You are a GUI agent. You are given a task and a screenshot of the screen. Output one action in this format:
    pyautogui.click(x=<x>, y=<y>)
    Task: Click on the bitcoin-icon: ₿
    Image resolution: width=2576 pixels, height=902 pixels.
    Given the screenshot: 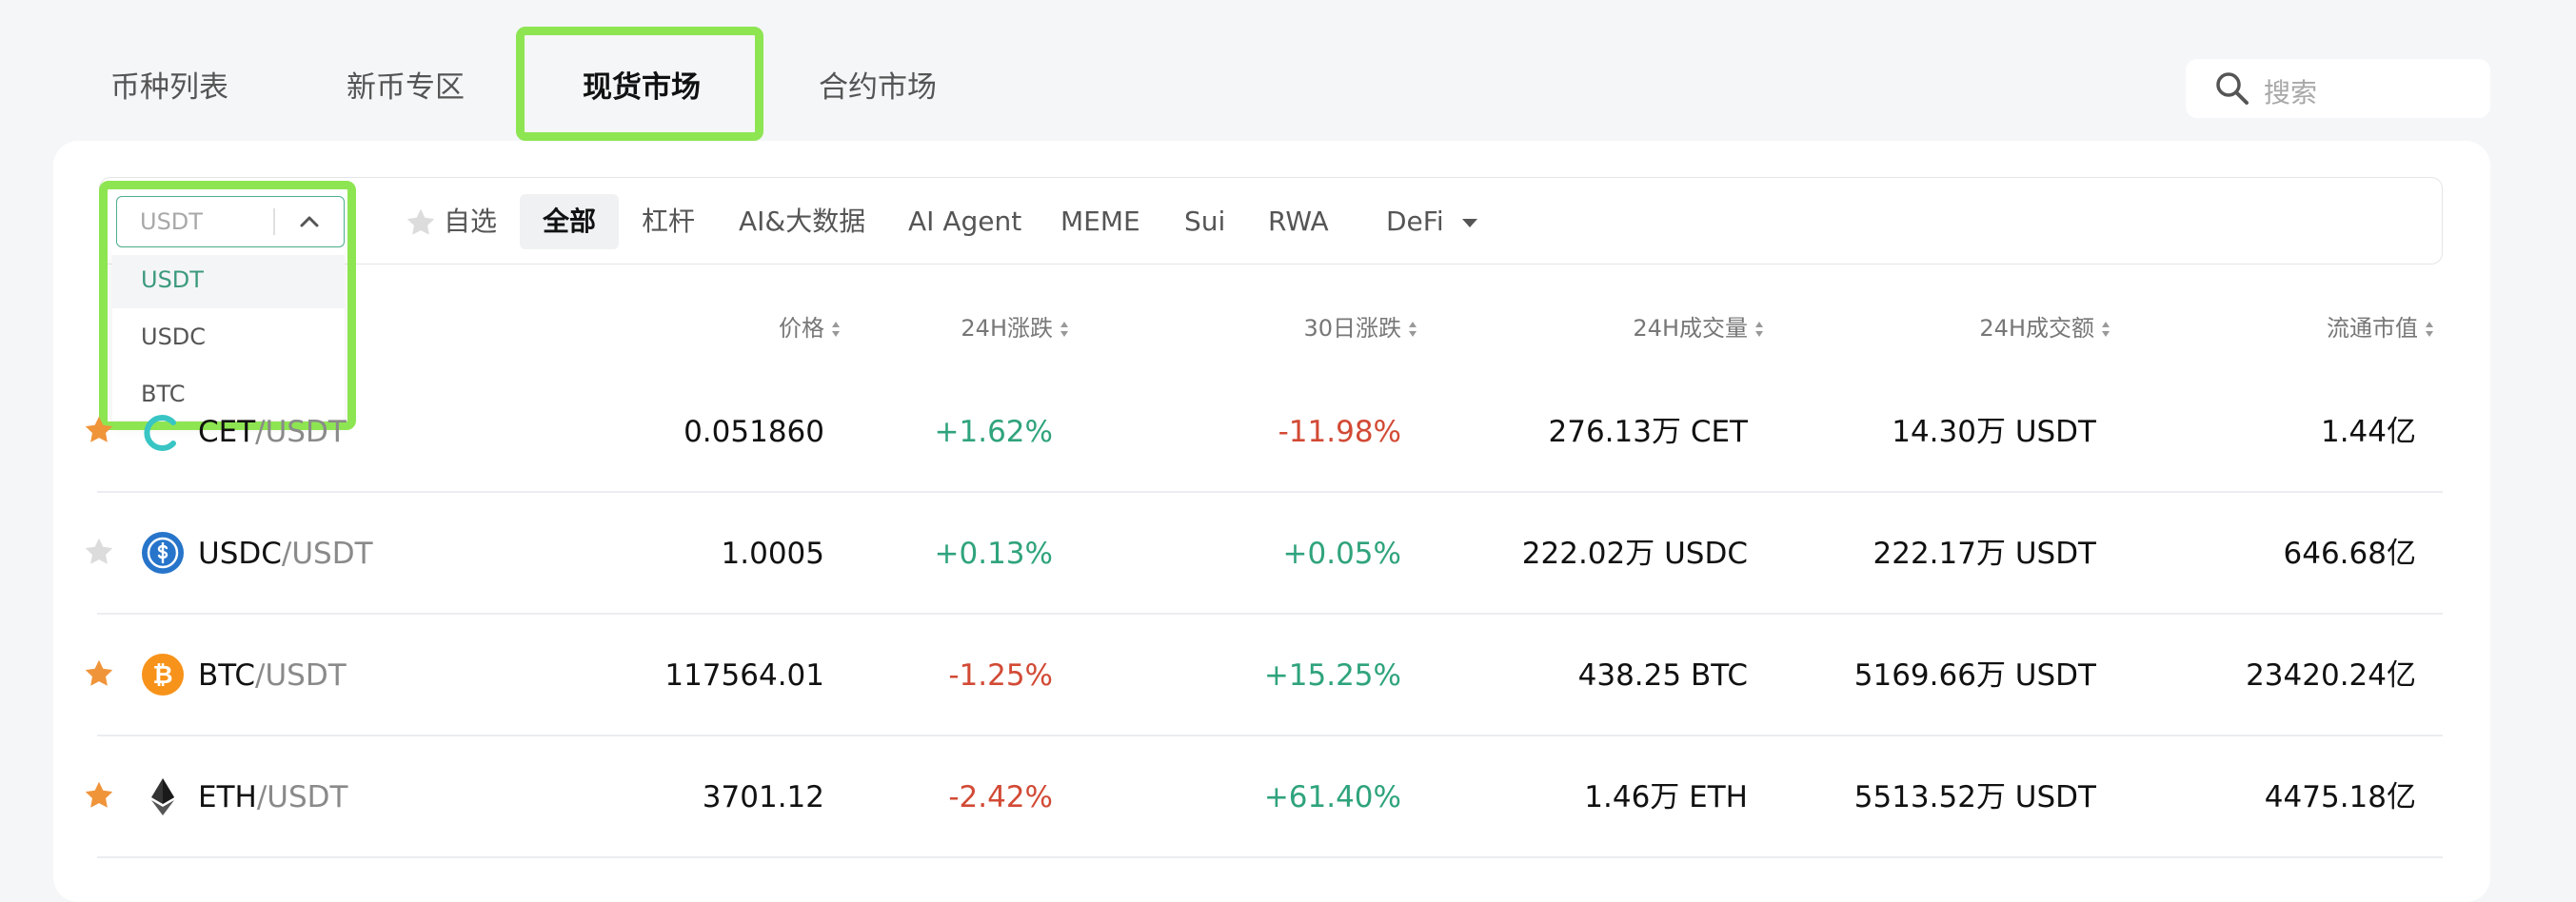 What is the action you would take?
    pyautogui.click(x=163, y=675)
    